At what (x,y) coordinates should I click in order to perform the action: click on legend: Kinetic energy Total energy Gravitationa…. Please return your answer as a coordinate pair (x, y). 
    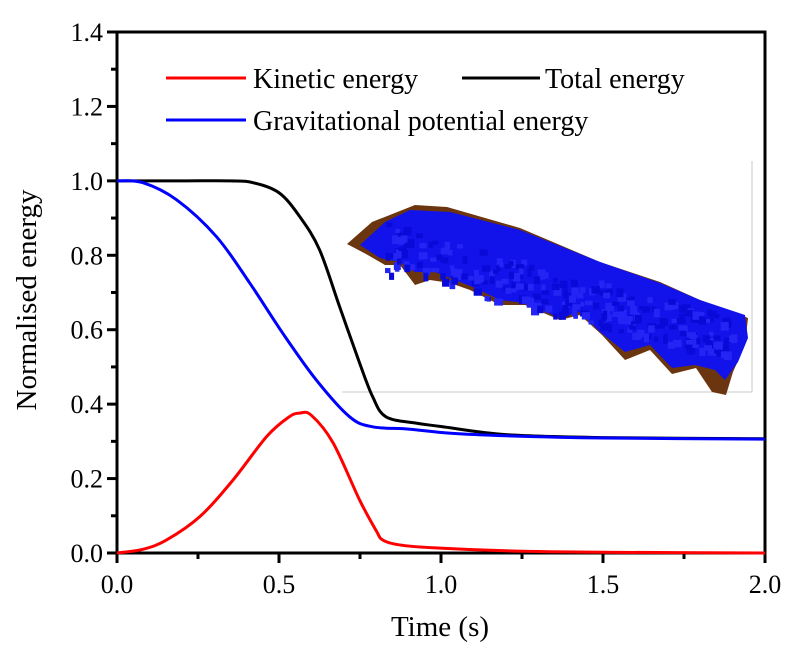
    Looking at the image, I should click on (425, 100).